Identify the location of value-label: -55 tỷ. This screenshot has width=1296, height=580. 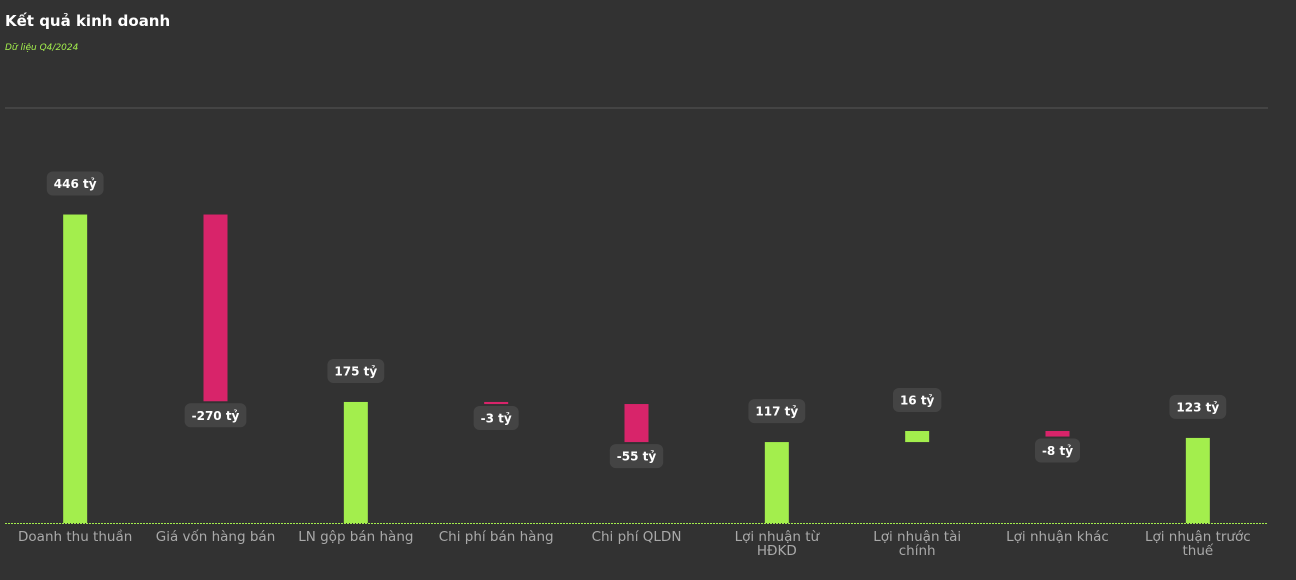
(637, 457).